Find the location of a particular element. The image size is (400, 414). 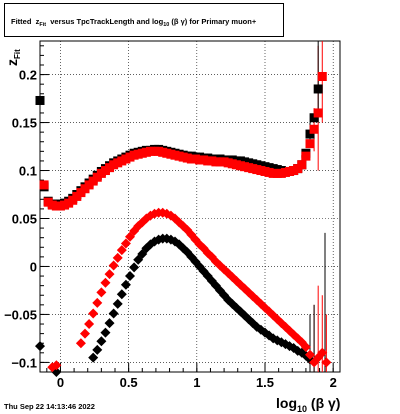

y-axis-label: zFit is located at coordinates (13, 57).